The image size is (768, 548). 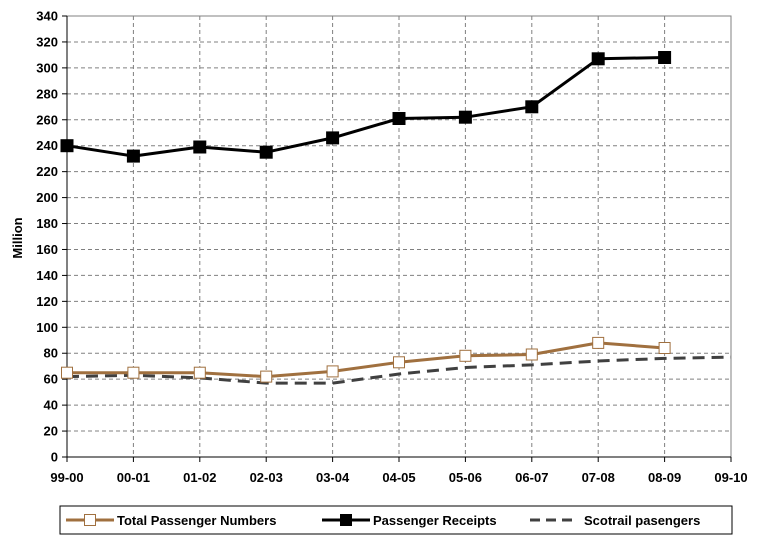 I want to click on y-axis-title: Million, so click(x=17, y=237).